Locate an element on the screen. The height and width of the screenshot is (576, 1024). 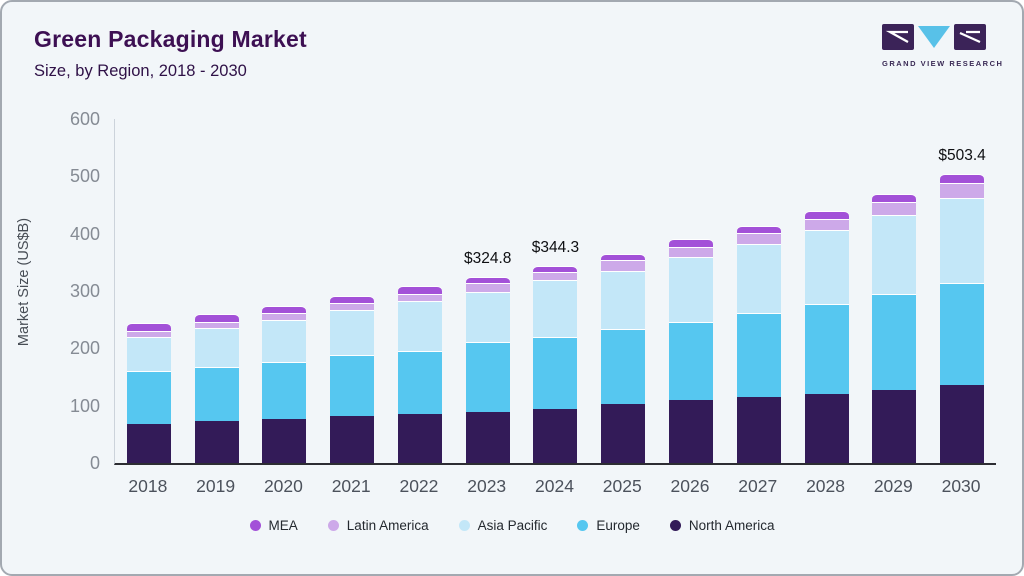
bar-group-2022 is located at coordinates (420, 291).